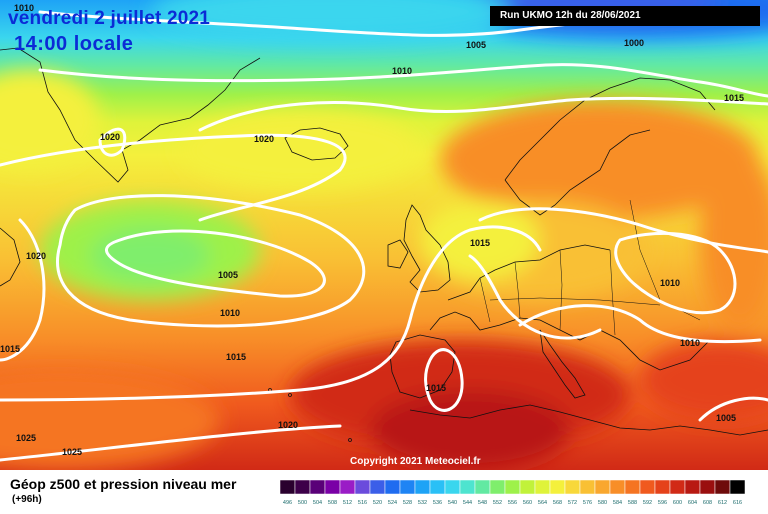 Image resolution: width=768 pixels, height=514 pixels. I want to click on scale-tick-label: 508, so click(332, 503).